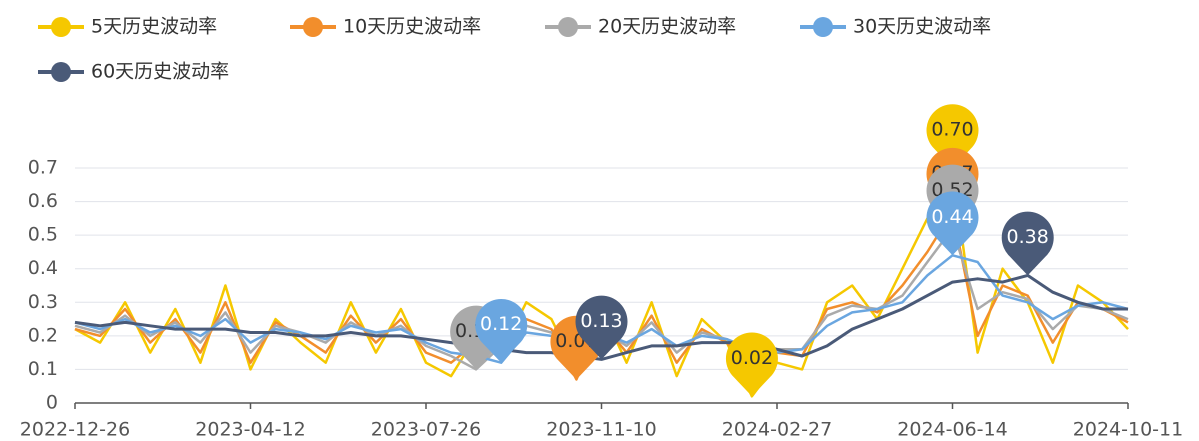  I want to click on x-tick-label: 2024-02-27, so click(777, 430).